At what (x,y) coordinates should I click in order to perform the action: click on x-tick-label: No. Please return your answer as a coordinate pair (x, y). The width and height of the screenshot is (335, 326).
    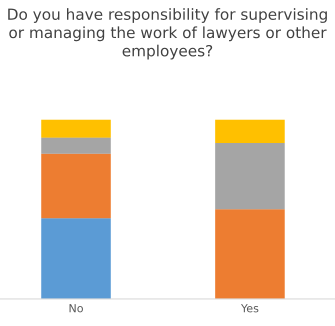
    Looking at the image, I should click on (76, 308).